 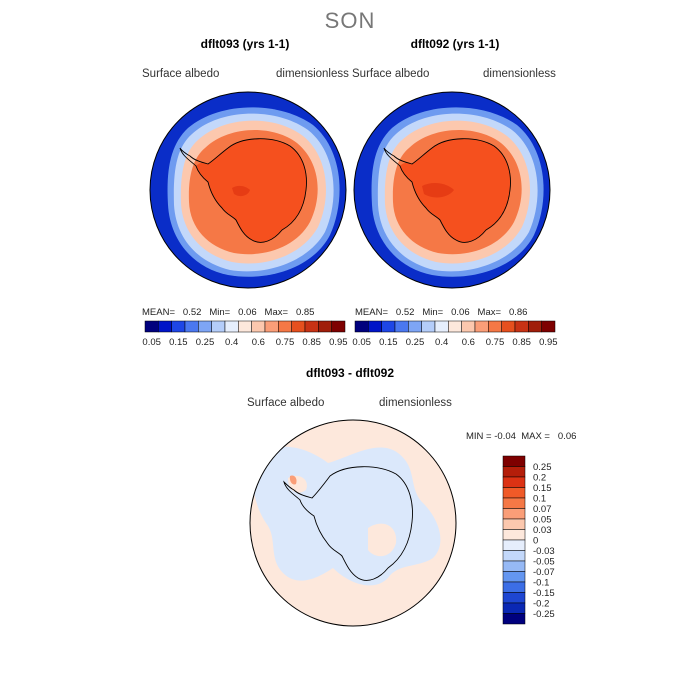 I want to click on panel-2-title: dflt092 (yrs 1-1), so click(x=455, y=44).